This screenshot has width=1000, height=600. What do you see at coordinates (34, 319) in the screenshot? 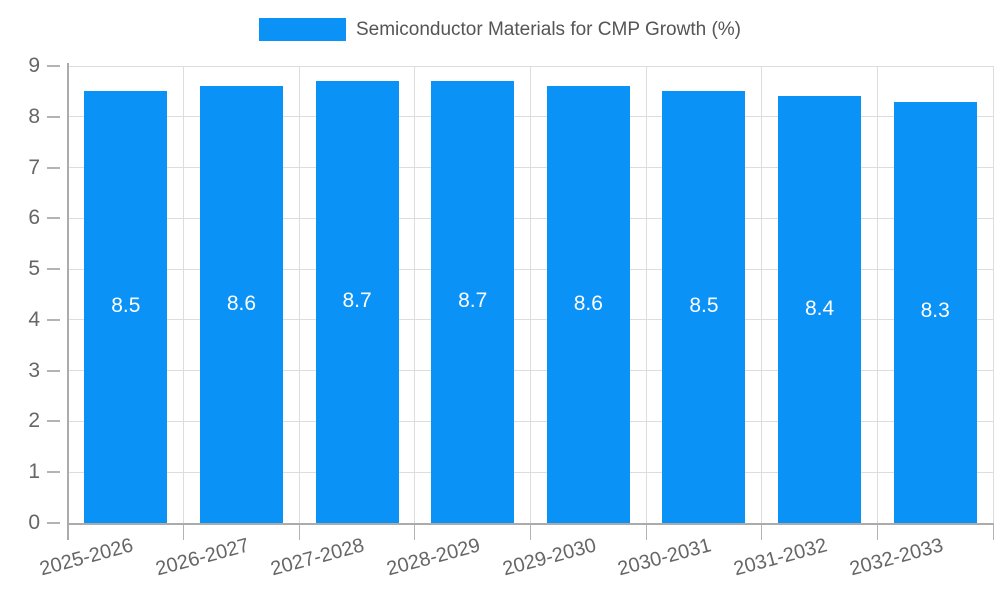
I see `y-tick-label: 4` at bounding box center [34, 319].